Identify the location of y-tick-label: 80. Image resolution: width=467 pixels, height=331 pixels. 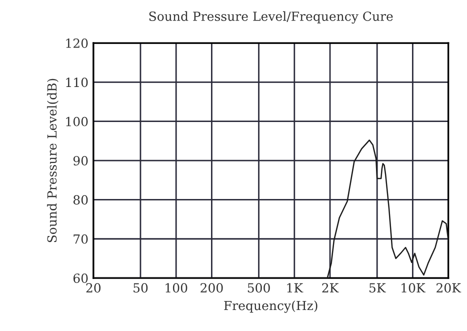
(80, 200).